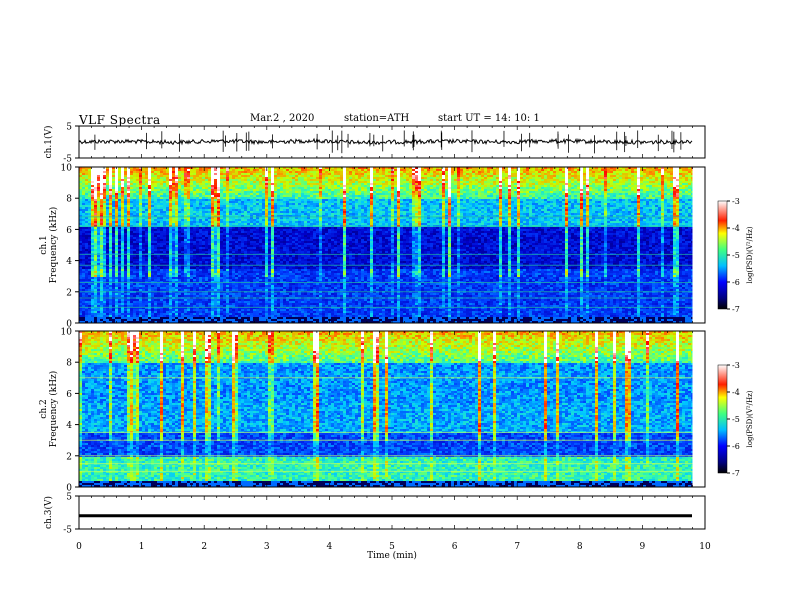 This screenshot has height=612, width=792. What do you see at coordinates (69, 128) in the screenshot?
I see `y-tick-label: 5` at bounding box center [69, 128].